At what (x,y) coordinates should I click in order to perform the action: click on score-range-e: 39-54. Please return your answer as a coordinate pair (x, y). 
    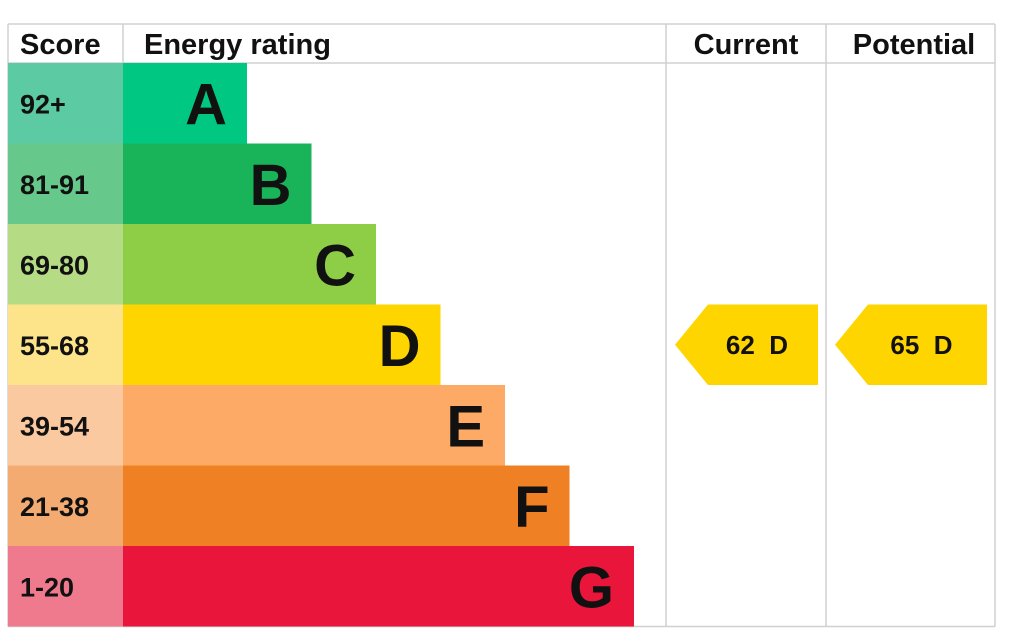
    Looking at the image, I should click on (54, 426).